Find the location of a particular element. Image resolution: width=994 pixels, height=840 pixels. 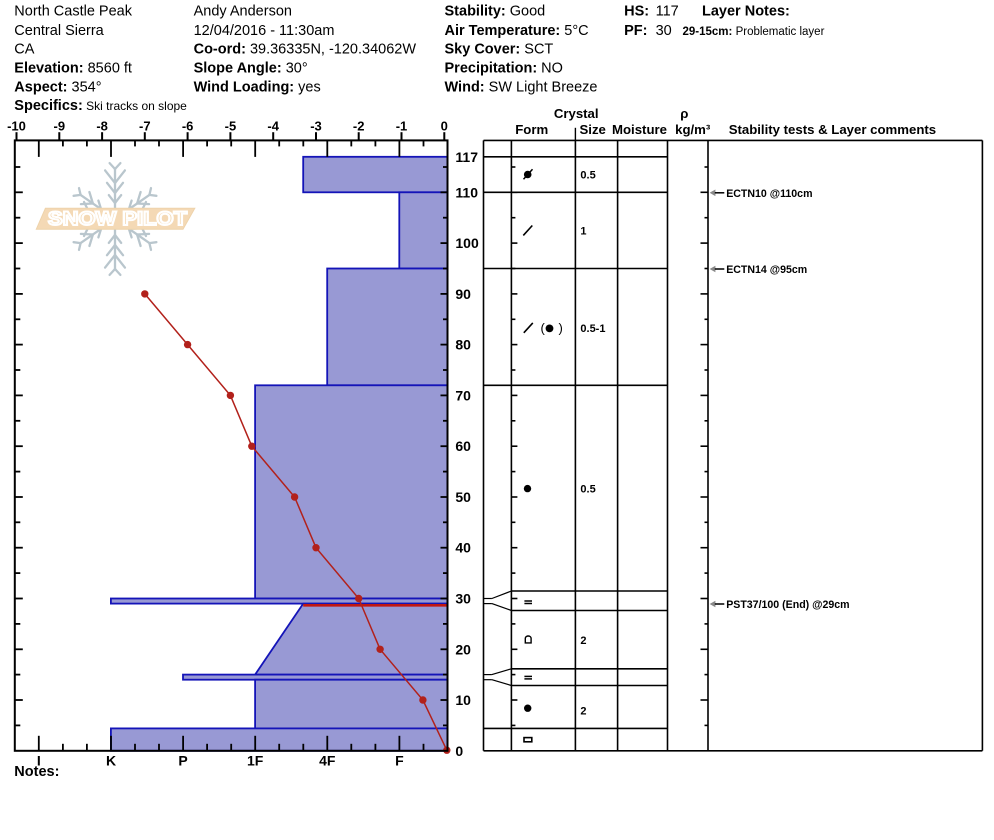

svg-text: 40 is located at coordinates (463, 548).